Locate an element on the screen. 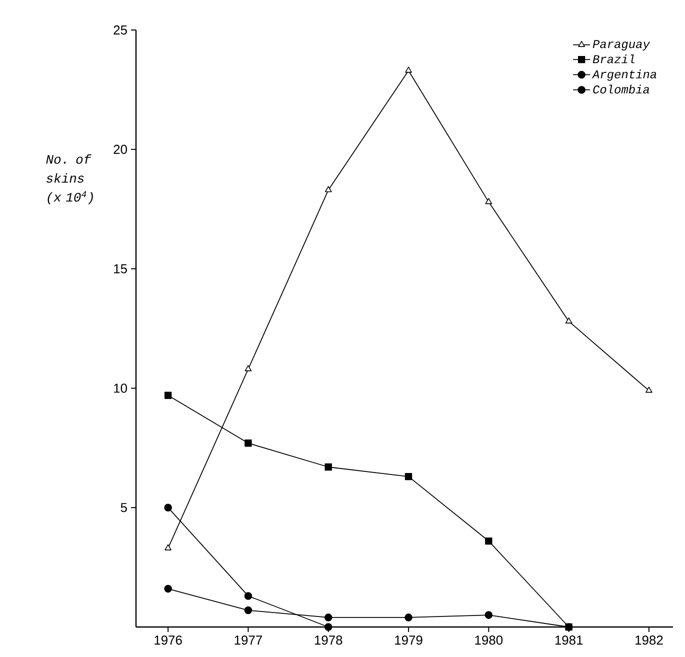 The height and width of the screenshot is (657, 685). legend-label: Argentina is located at coordinates (624, 75).